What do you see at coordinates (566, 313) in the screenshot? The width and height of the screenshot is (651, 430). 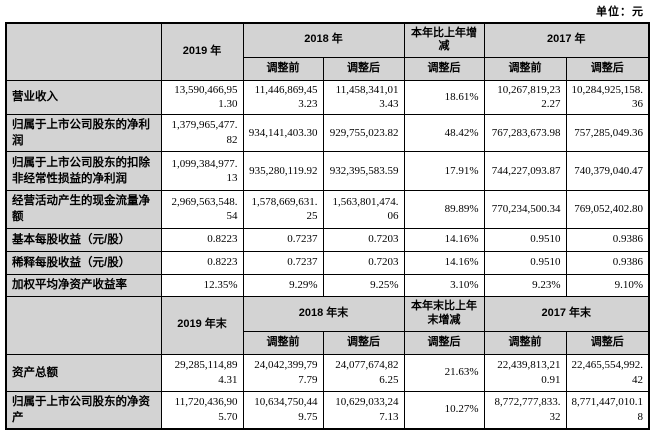 I see `header-eoy-2017-group: 2017 年末` at bounding box center [566, 313].